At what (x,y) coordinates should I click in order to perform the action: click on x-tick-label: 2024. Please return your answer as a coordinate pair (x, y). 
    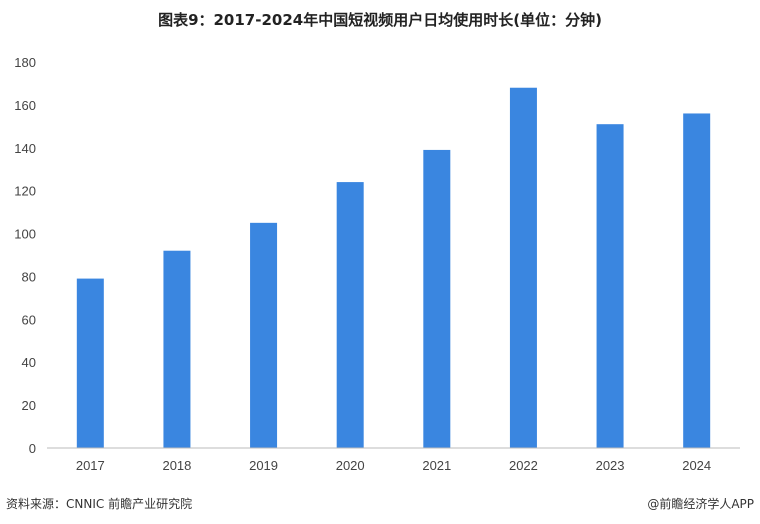
    Looking at the image, I should click on (696, 465).